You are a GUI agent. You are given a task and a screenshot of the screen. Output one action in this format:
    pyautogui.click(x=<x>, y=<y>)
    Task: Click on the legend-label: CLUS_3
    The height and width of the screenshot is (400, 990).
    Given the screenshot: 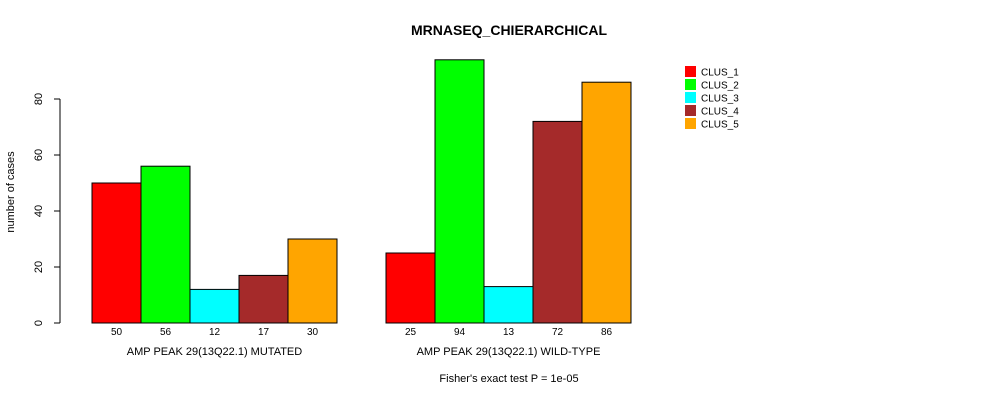 What is the action you would take?
    pyautogui.click(x=720, y=99)
    